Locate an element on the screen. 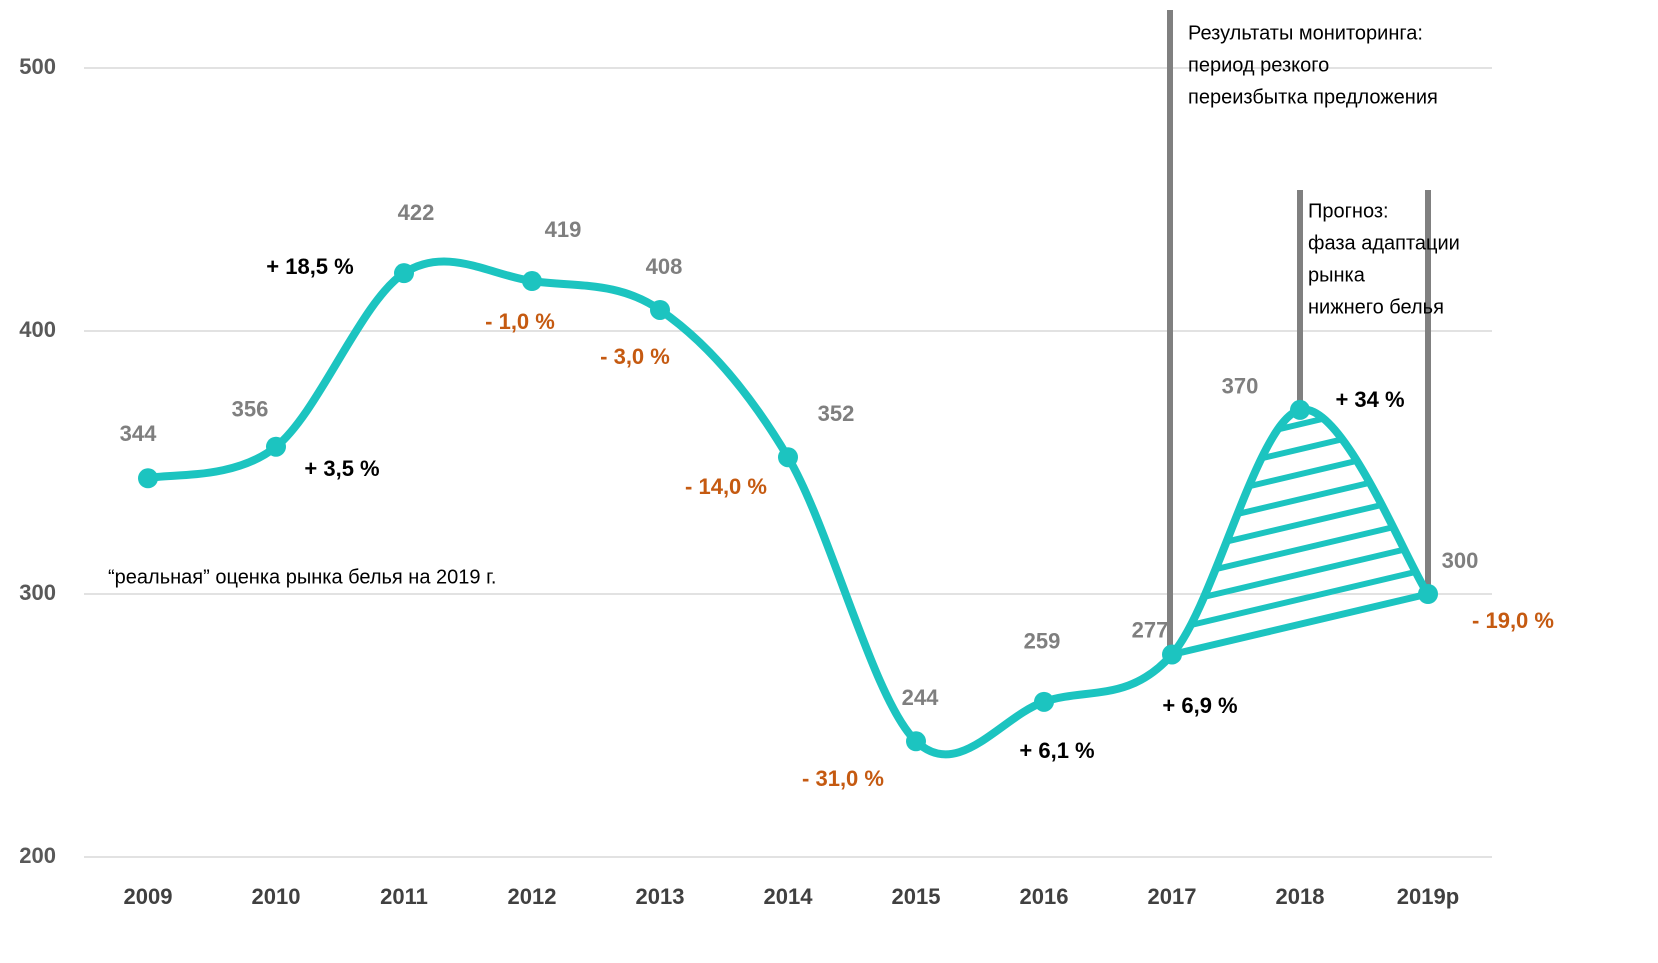 Image resolution: width=1658 pixels, height=963 pixels. x-tick-label: 2015 is located at coordinates (916, 896).